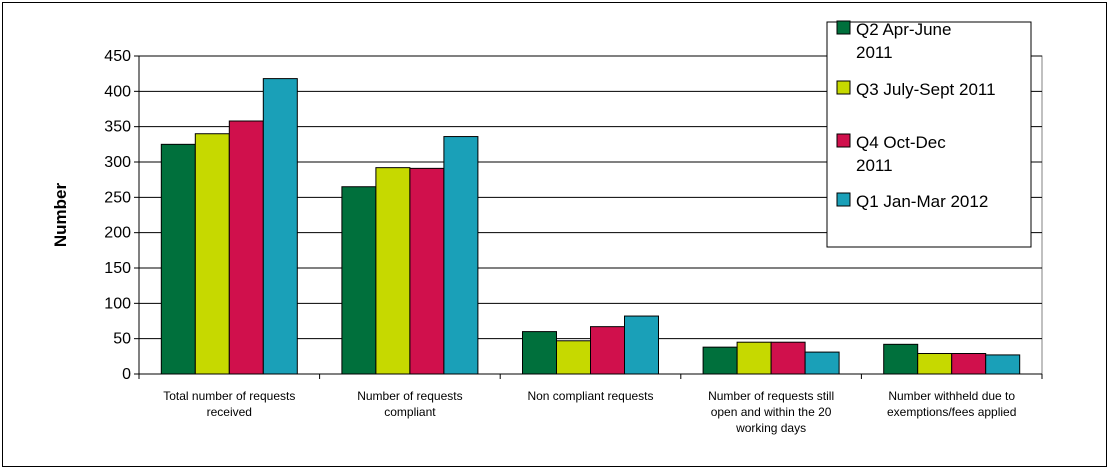 The height and width of the screenshot is (469, 1110). What do you see at coordinates (229, 412) in the screenshot?
I see `x-category-label-line: received` at bounding box center [229, 412].